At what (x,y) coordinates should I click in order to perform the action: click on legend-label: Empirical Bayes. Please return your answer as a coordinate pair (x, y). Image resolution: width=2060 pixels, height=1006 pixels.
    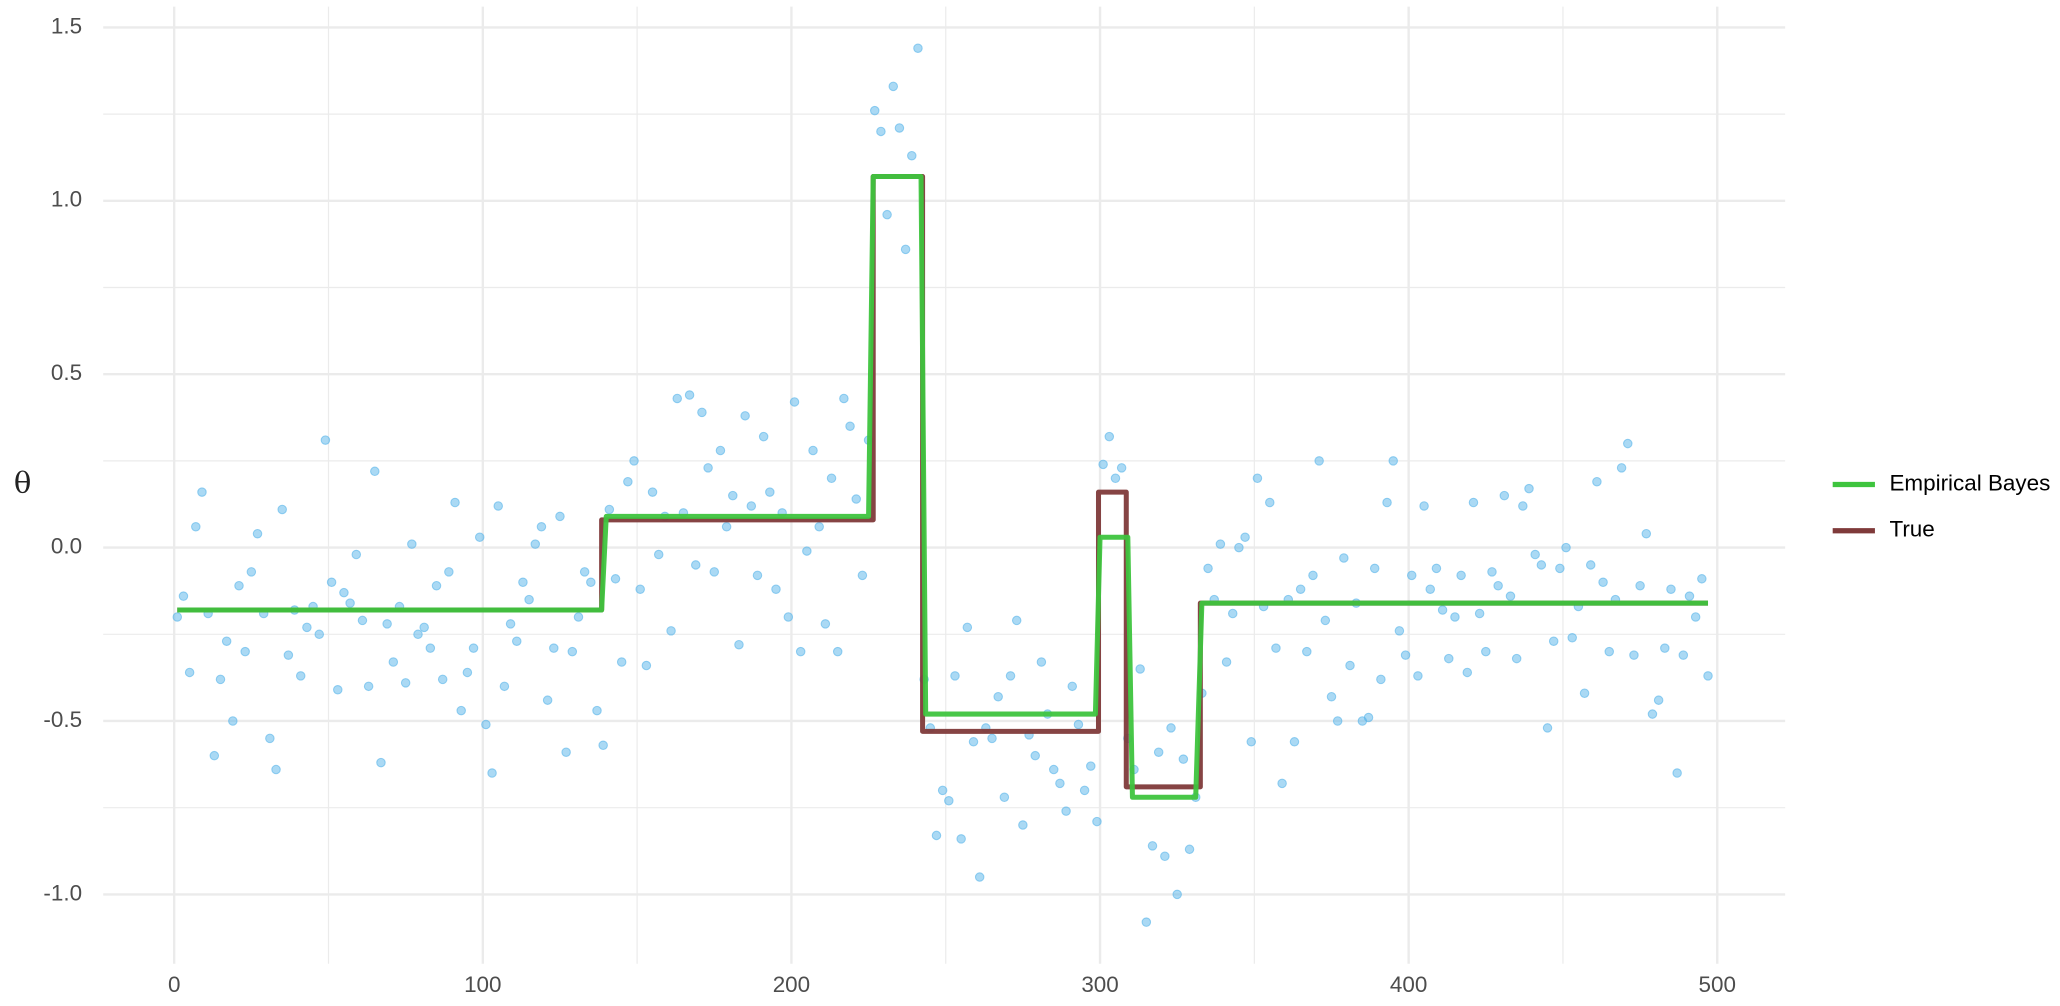
    Looking at the image, I should click on (1969, 482).